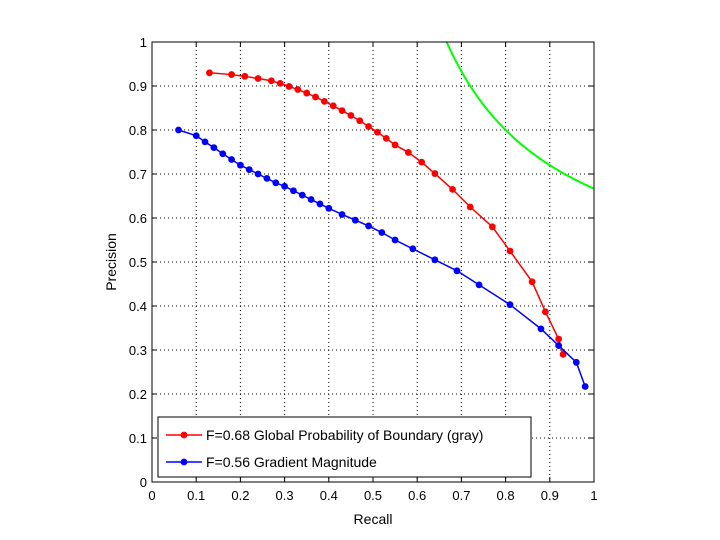 The width and height of the screenshot is (720, 540). Describe the element at coordinates (143, 42) in the screenshot. I see `y-tick-label: 1` at that location.